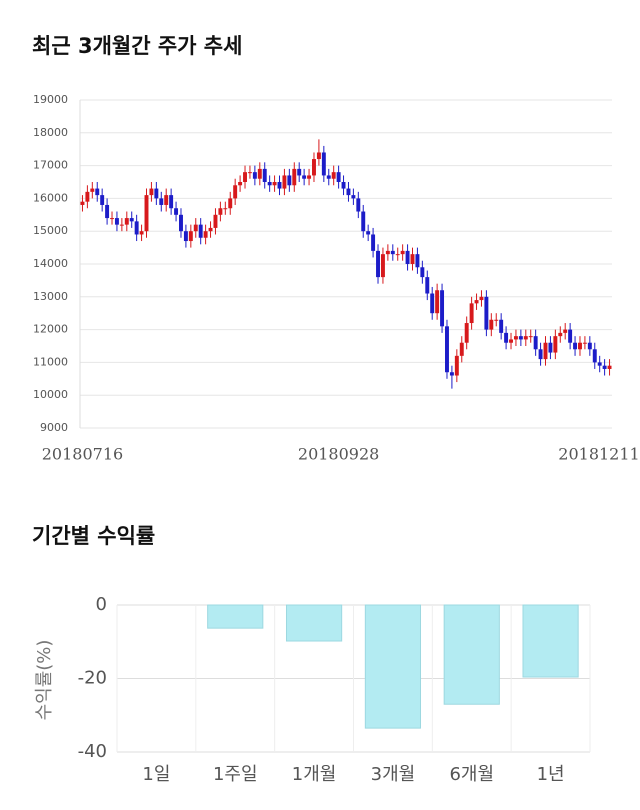 The image size is (640, 810). I want to click on y-tick-label: 16000, so click(50, 197).